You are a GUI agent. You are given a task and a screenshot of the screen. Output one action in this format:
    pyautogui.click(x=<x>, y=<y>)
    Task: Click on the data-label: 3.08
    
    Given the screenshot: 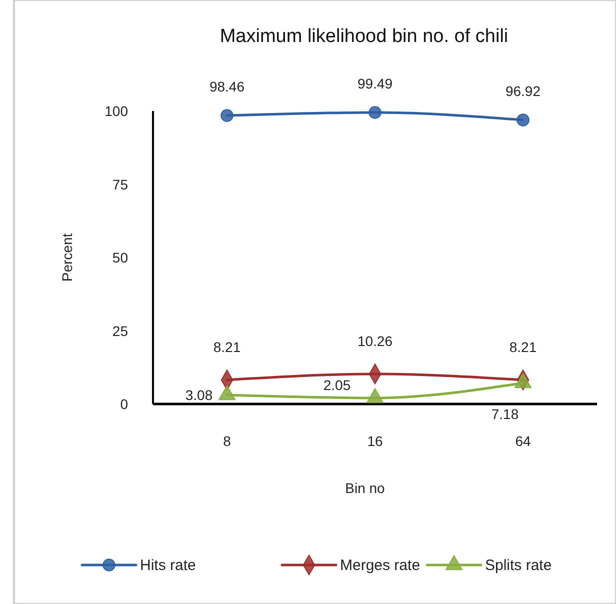 What is the action you would take?
    pyautogui.click(x=199, y=394)
    